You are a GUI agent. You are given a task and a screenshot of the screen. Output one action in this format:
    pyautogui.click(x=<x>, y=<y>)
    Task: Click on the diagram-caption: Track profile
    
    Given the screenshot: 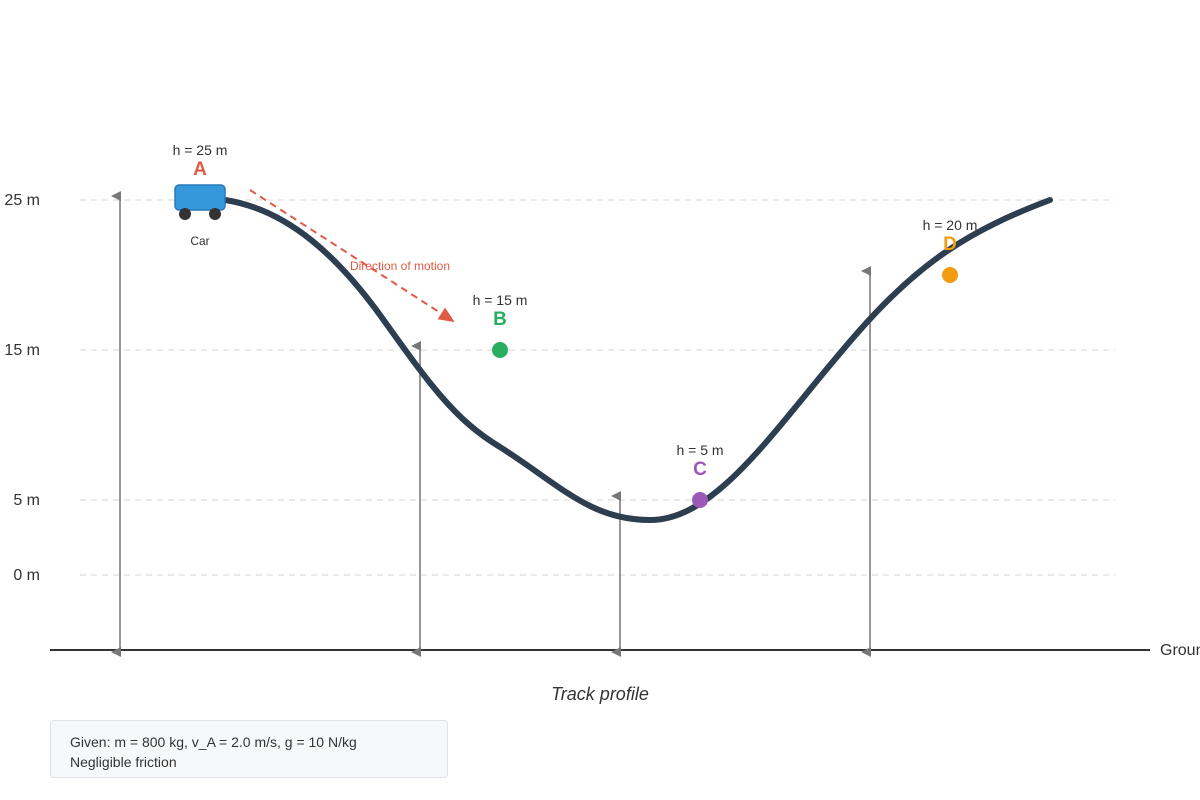 What is the action you would take?
    pyautogui.click(x=600, y=694)
    